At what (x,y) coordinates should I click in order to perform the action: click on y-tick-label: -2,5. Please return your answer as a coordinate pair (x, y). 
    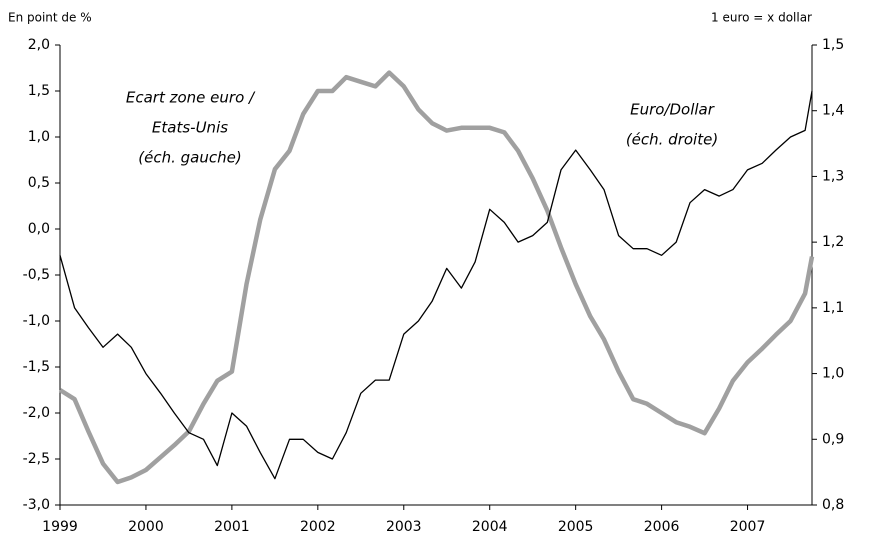
    Looking at the image, I should click on (36, 459).